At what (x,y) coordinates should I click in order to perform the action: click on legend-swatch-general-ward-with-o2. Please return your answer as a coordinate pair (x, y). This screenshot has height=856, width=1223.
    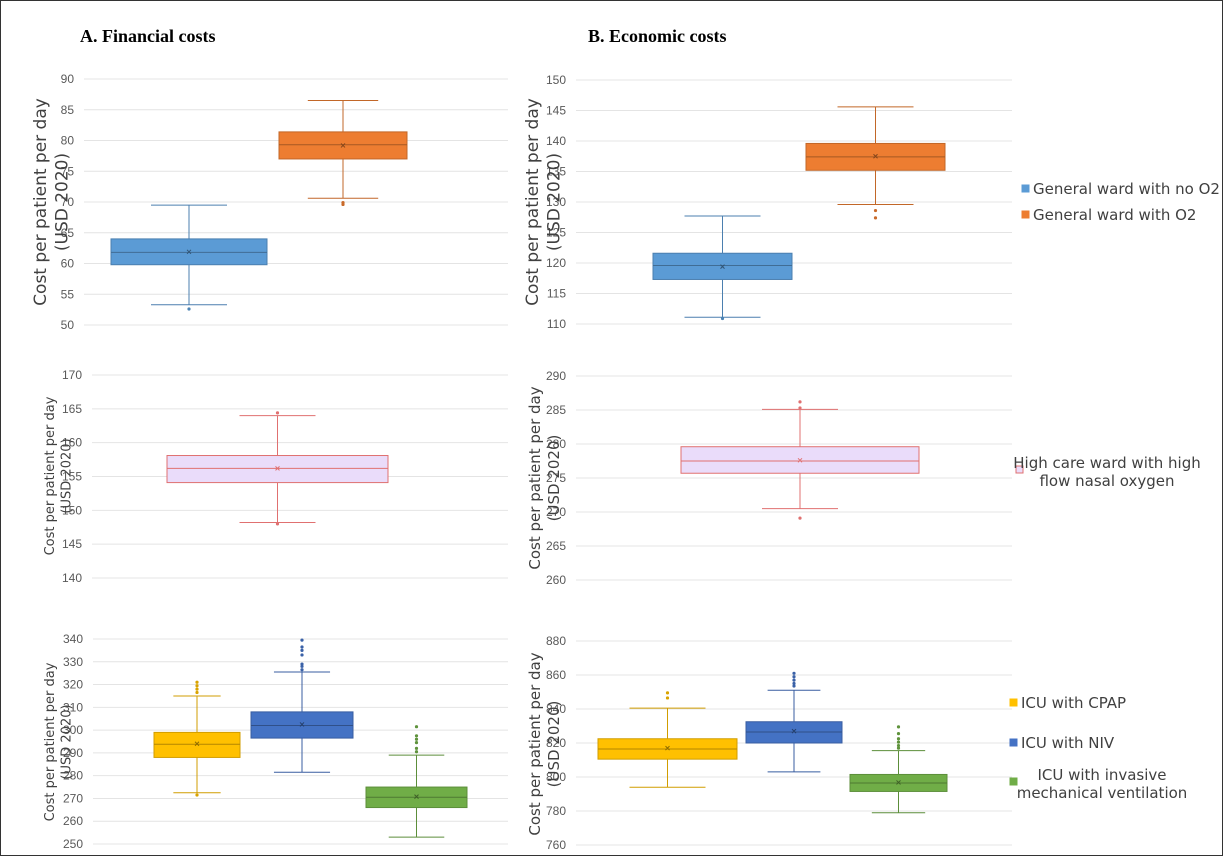
    Looking at the image, I should click on (1025, 214).